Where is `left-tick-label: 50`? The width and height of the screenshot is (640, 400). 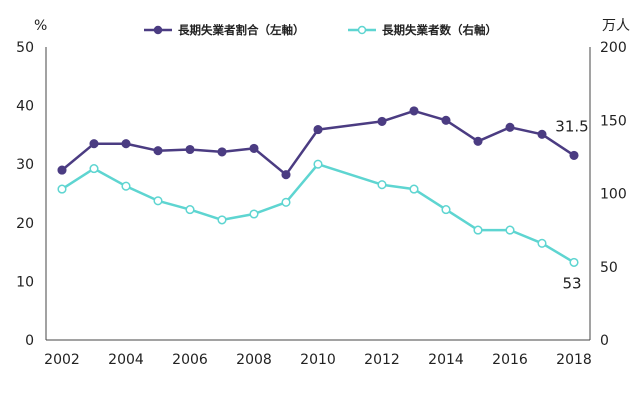
left-tick-label: 50 is located at coordinates (25, 48).